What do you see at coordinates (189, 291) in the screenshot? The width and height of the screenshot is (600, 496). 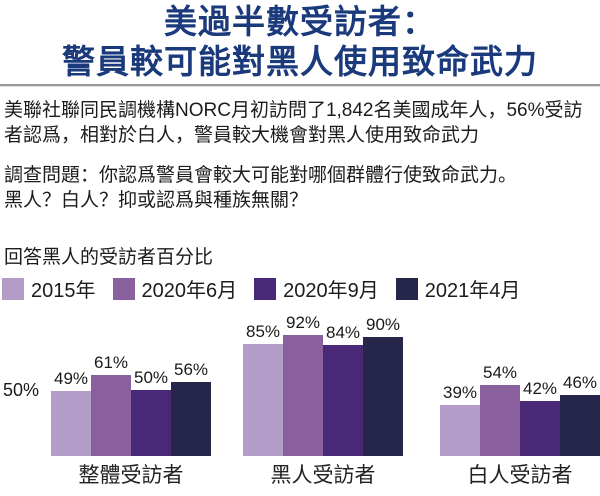 I see `legend-label: 2020年6月` at bounding box center [189, 291].